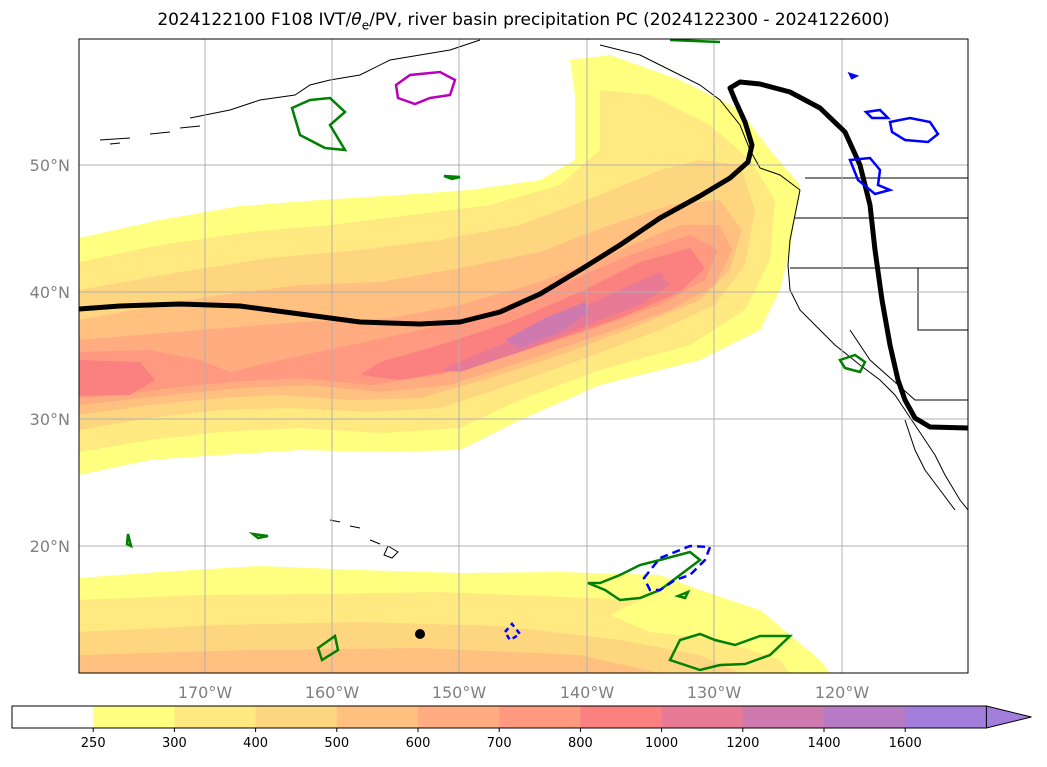  Describe the element at coordinates (700, 117) in the screenshot. I see `bc-alaska-panhandle` at that location.